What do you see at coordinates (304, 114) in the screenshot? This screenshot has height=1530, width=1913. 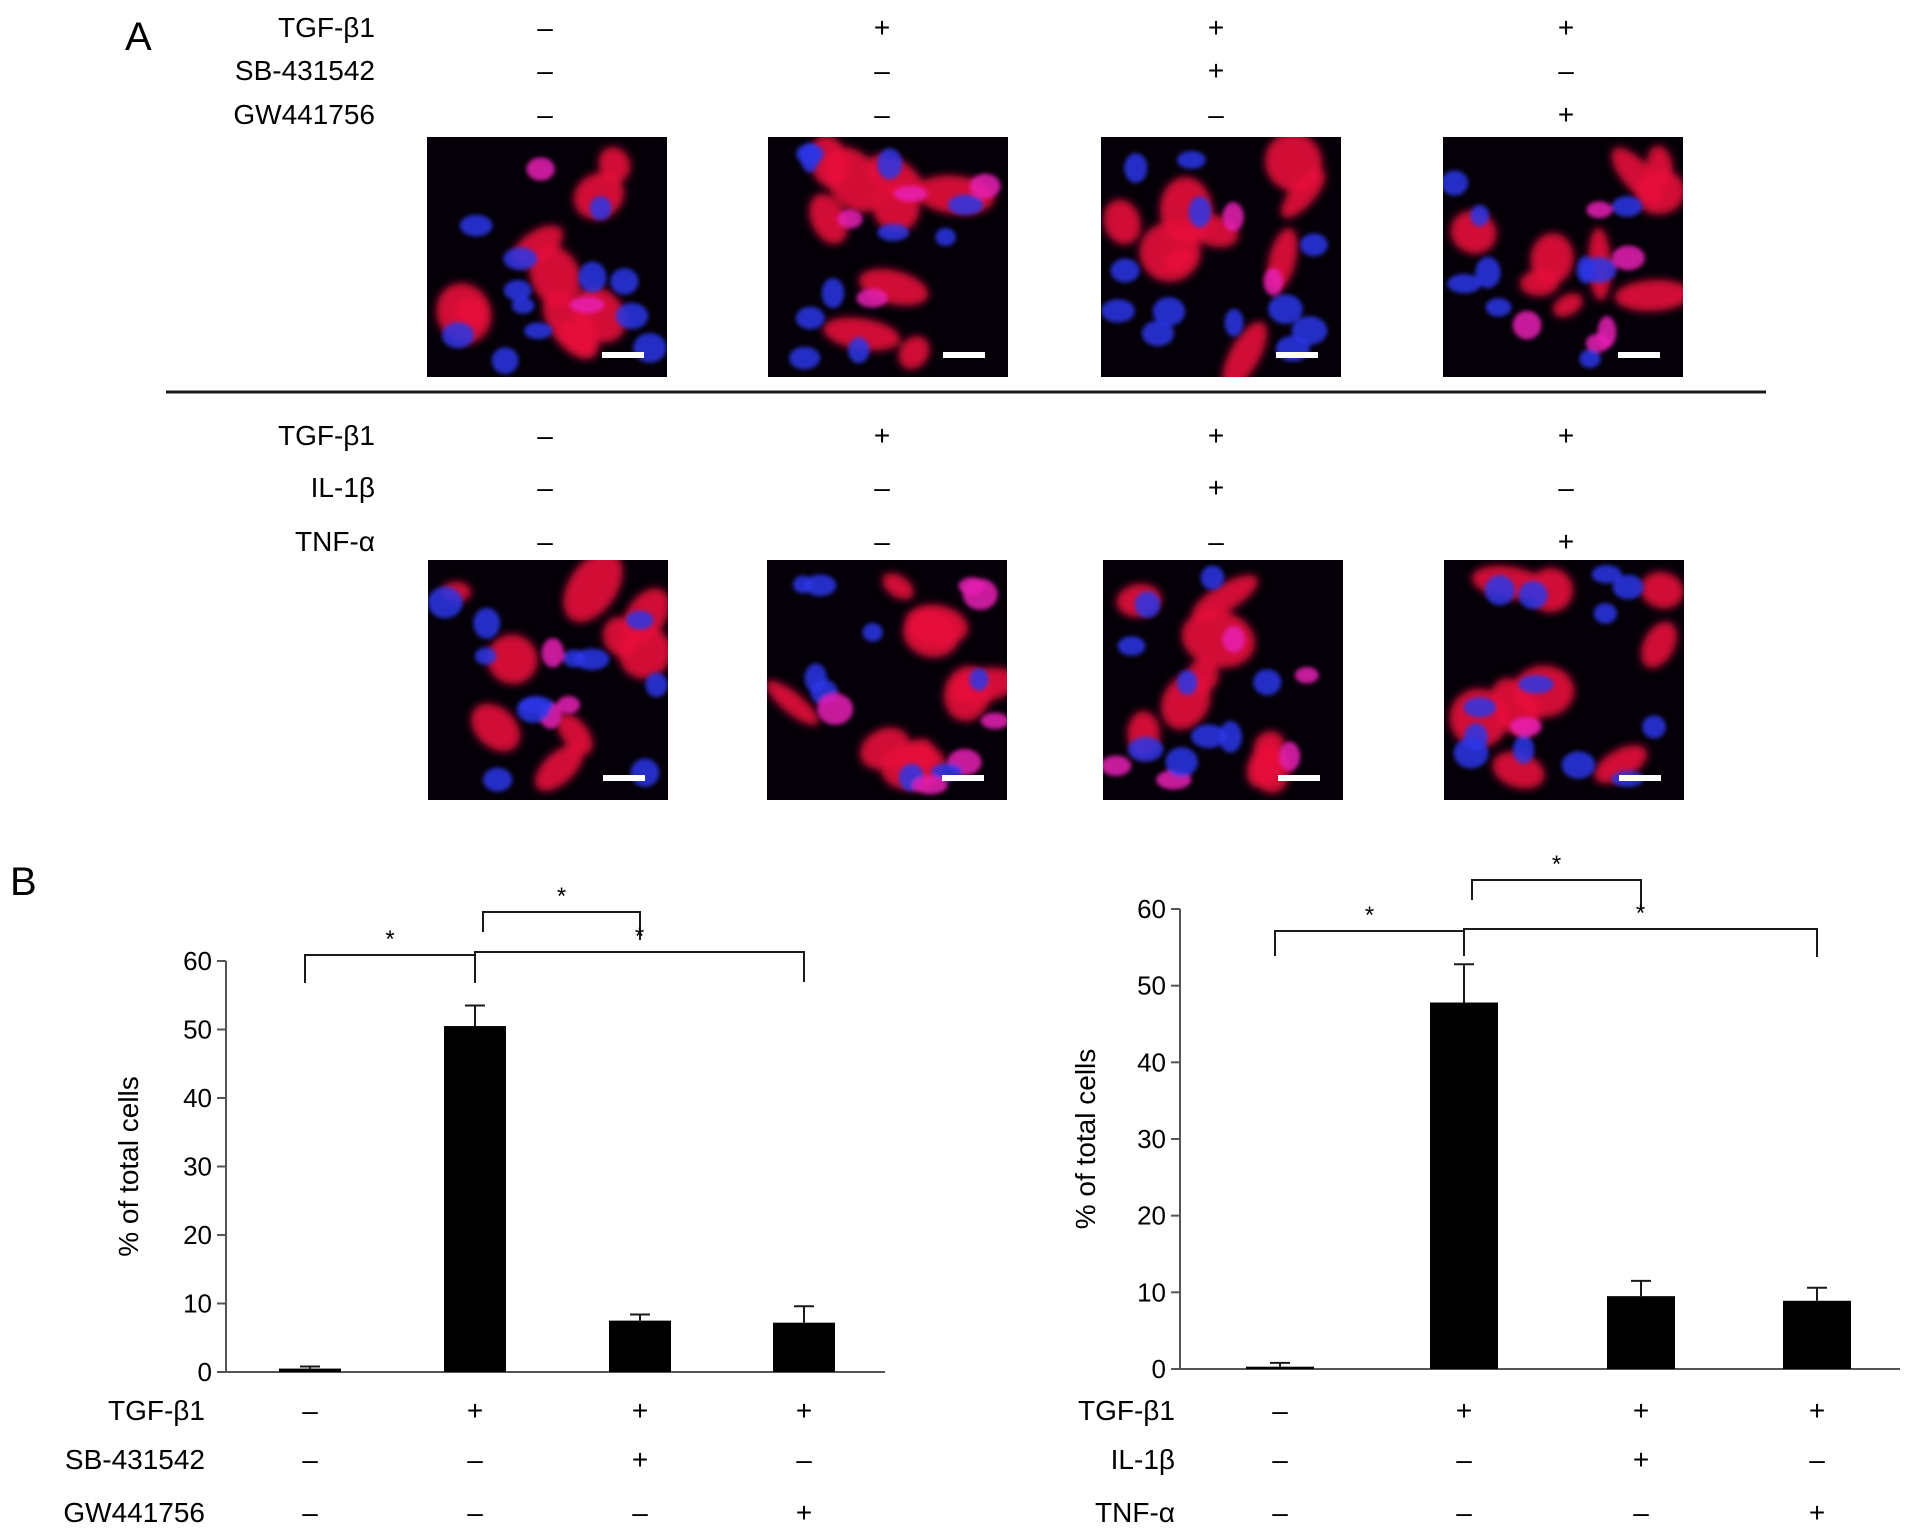 I see `condition-label: GW441756` at bounding box center [304, 114].